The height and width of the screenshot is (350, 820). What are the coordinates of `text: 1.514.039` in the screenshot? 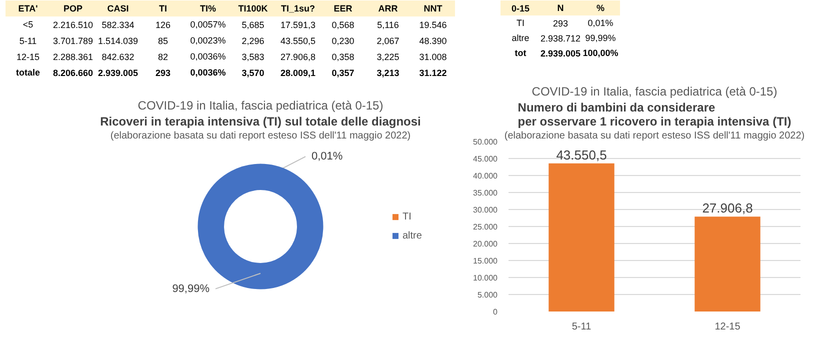 It's located at (118, 41).